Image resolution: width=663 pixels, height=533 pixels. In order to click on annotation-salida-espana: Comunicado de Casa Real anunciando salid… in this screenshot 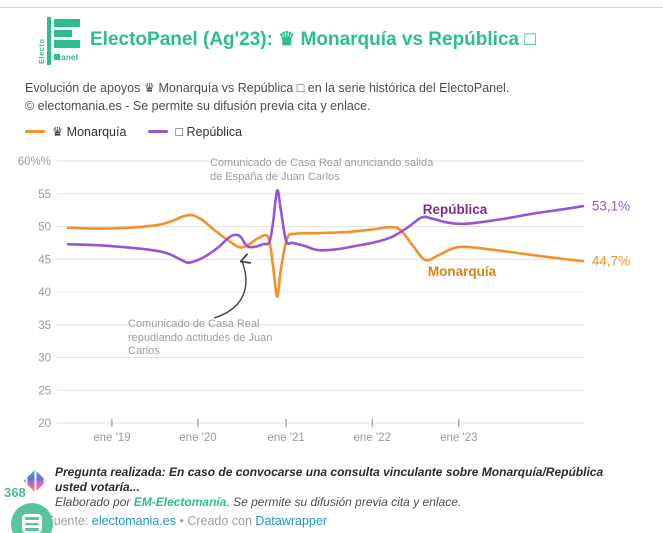, I will do `click(322, 170)`.